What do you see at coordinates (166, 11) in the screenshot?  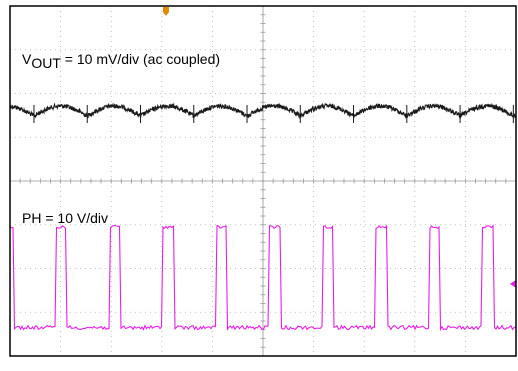 I see `trigger-position-marker` at bounding box center [166, 11].